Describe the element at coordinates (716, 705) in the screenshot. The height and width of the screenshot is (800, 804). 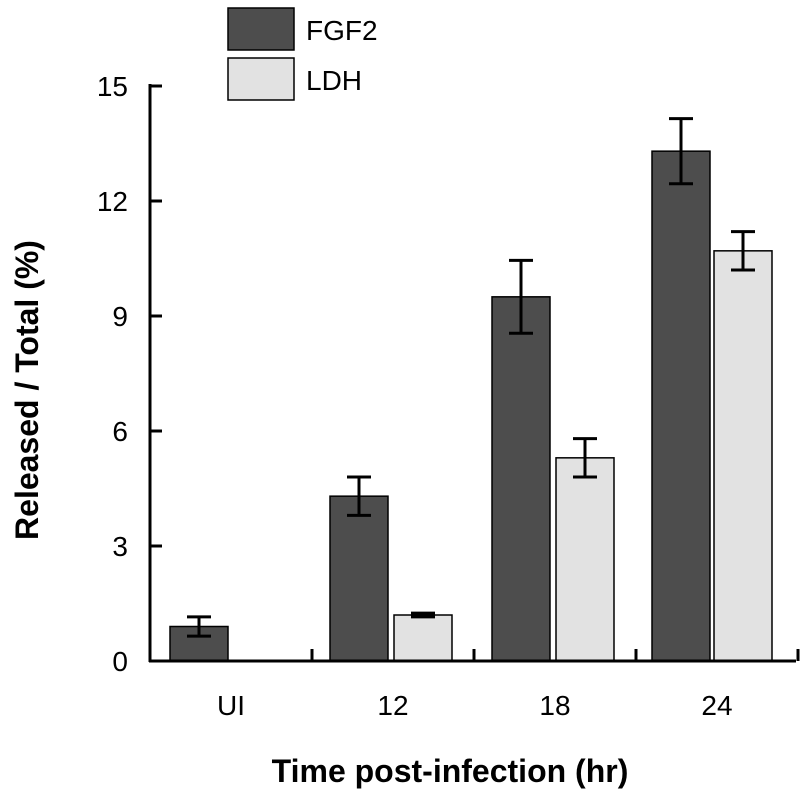
I see `x-tick-label: 24` at that location.